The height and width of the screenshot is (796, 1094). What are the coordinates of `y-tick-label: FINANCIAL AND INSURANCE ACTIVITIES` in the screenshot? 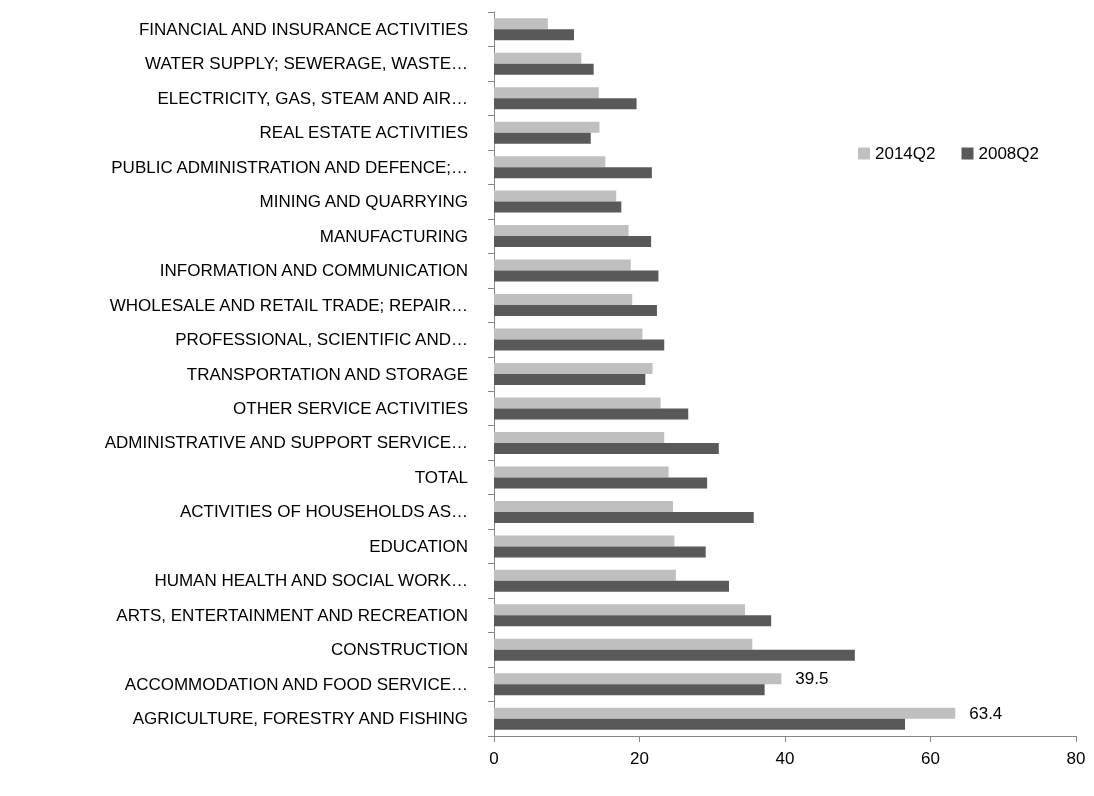 It's located at (303, 29).